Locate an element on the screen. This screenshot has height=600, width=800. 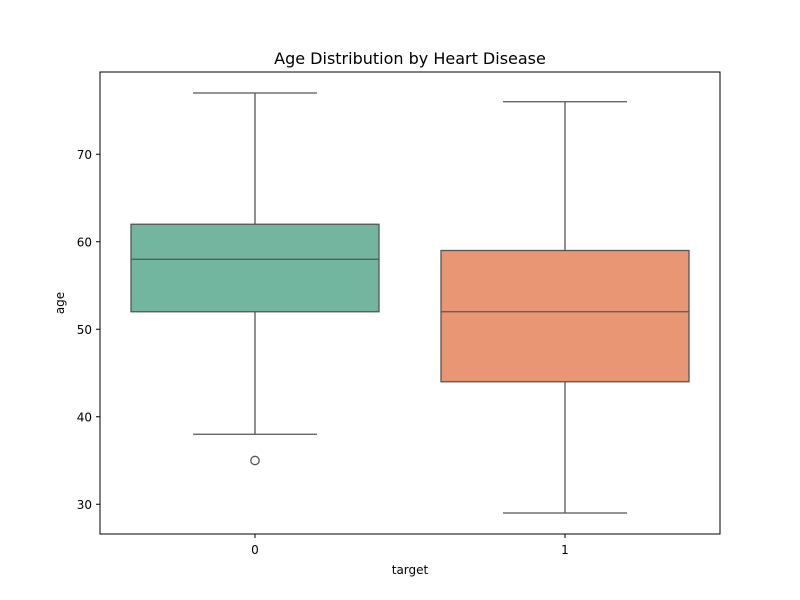
x-tick-label: 1 is located at coordinates (565, 550).